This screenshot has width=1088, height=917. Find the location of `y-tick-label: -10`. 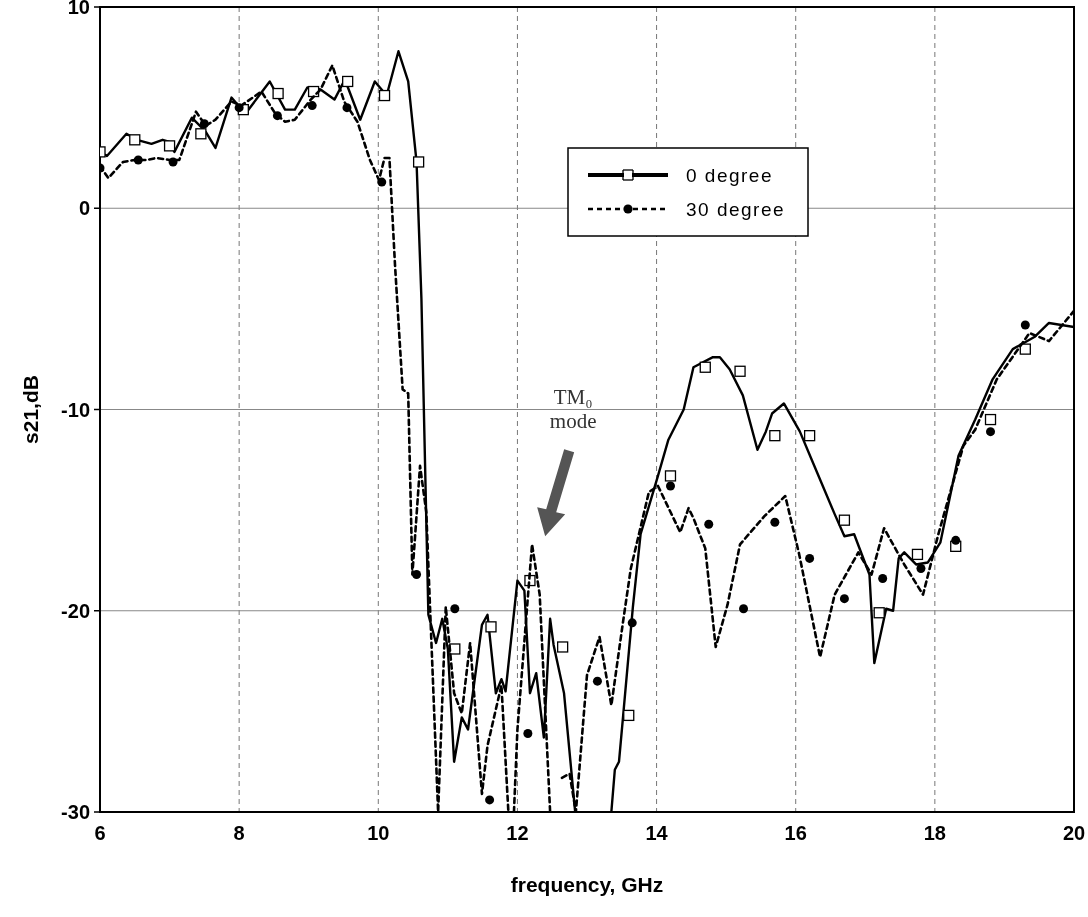

y-tick-label: -10 is located at coordinates (75, 409).